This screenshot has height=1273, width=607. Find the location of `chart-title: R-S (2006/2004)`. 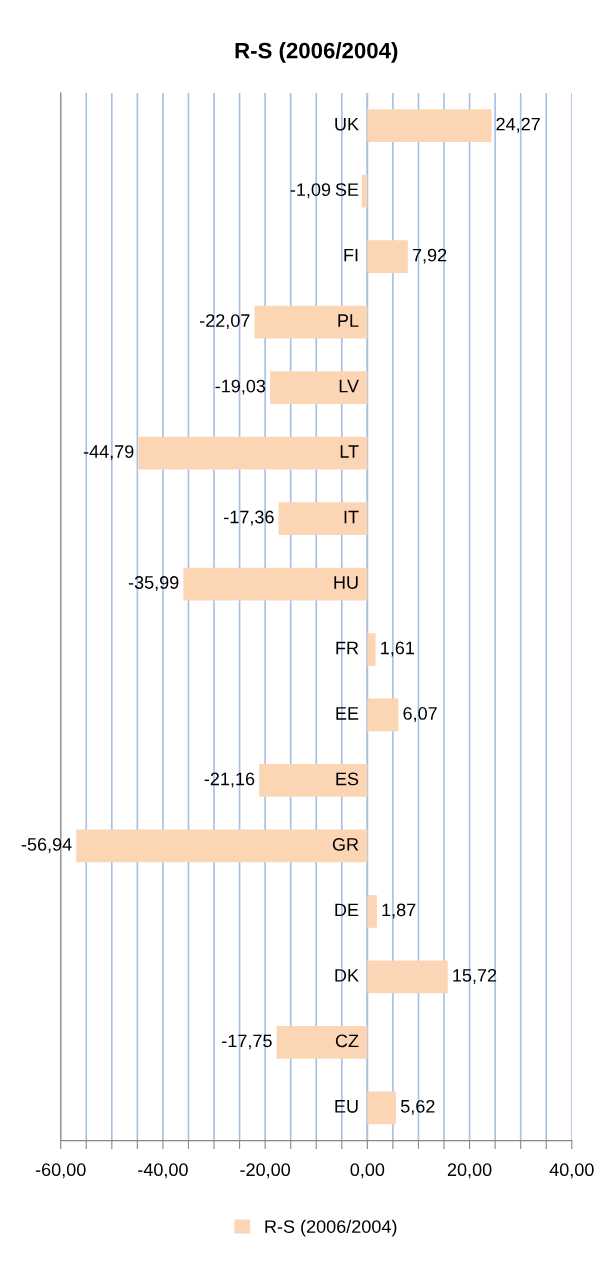

chart-title: R-S (2006/2004) is located at coordinates (316, 52).